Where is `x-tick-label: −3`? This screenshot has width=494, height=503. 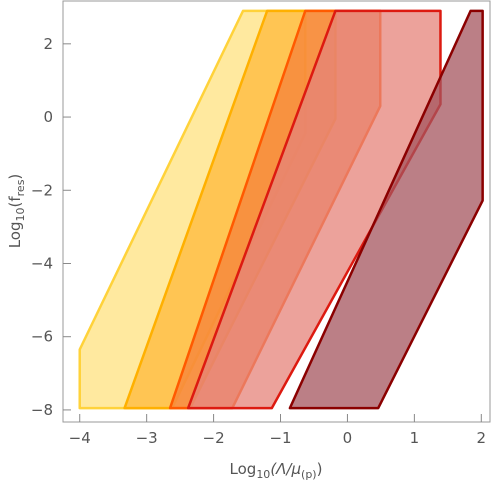 x-tick-label: −3 is located at coordinates (147, 438).